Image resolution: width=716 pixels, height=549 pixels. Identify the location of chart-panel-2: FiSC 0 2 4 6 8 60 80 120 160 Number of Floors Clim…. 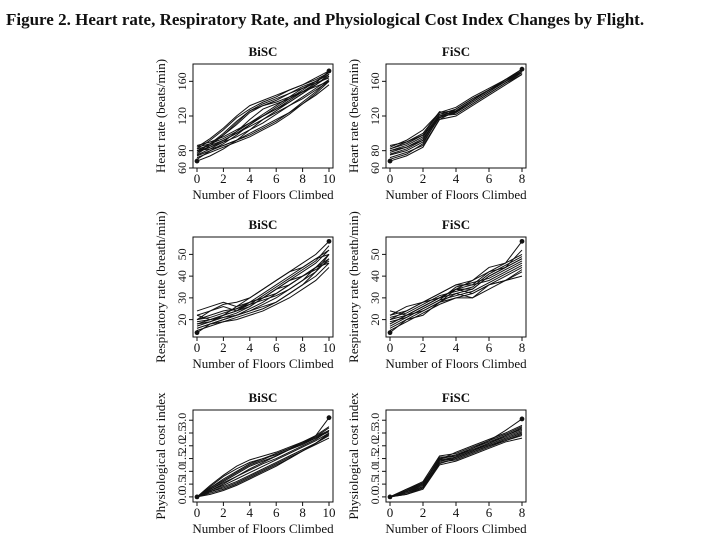
(436, 123).